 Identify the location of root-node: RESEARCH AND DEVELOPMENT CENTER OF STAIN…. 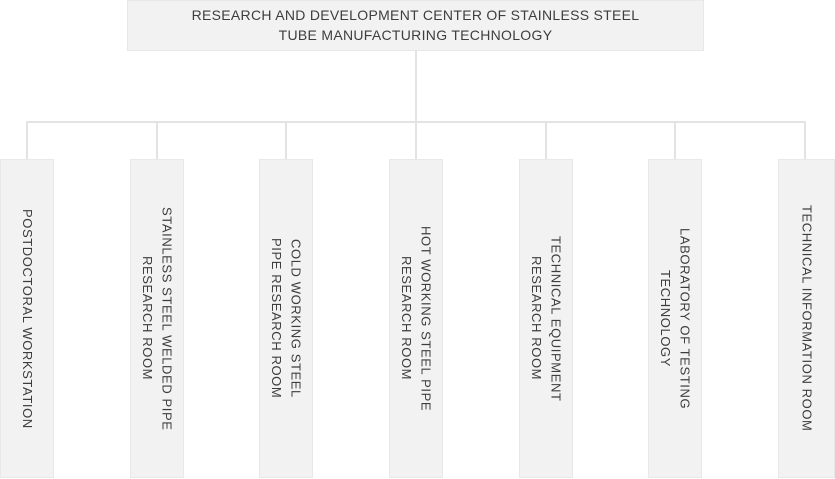
(415, 25).